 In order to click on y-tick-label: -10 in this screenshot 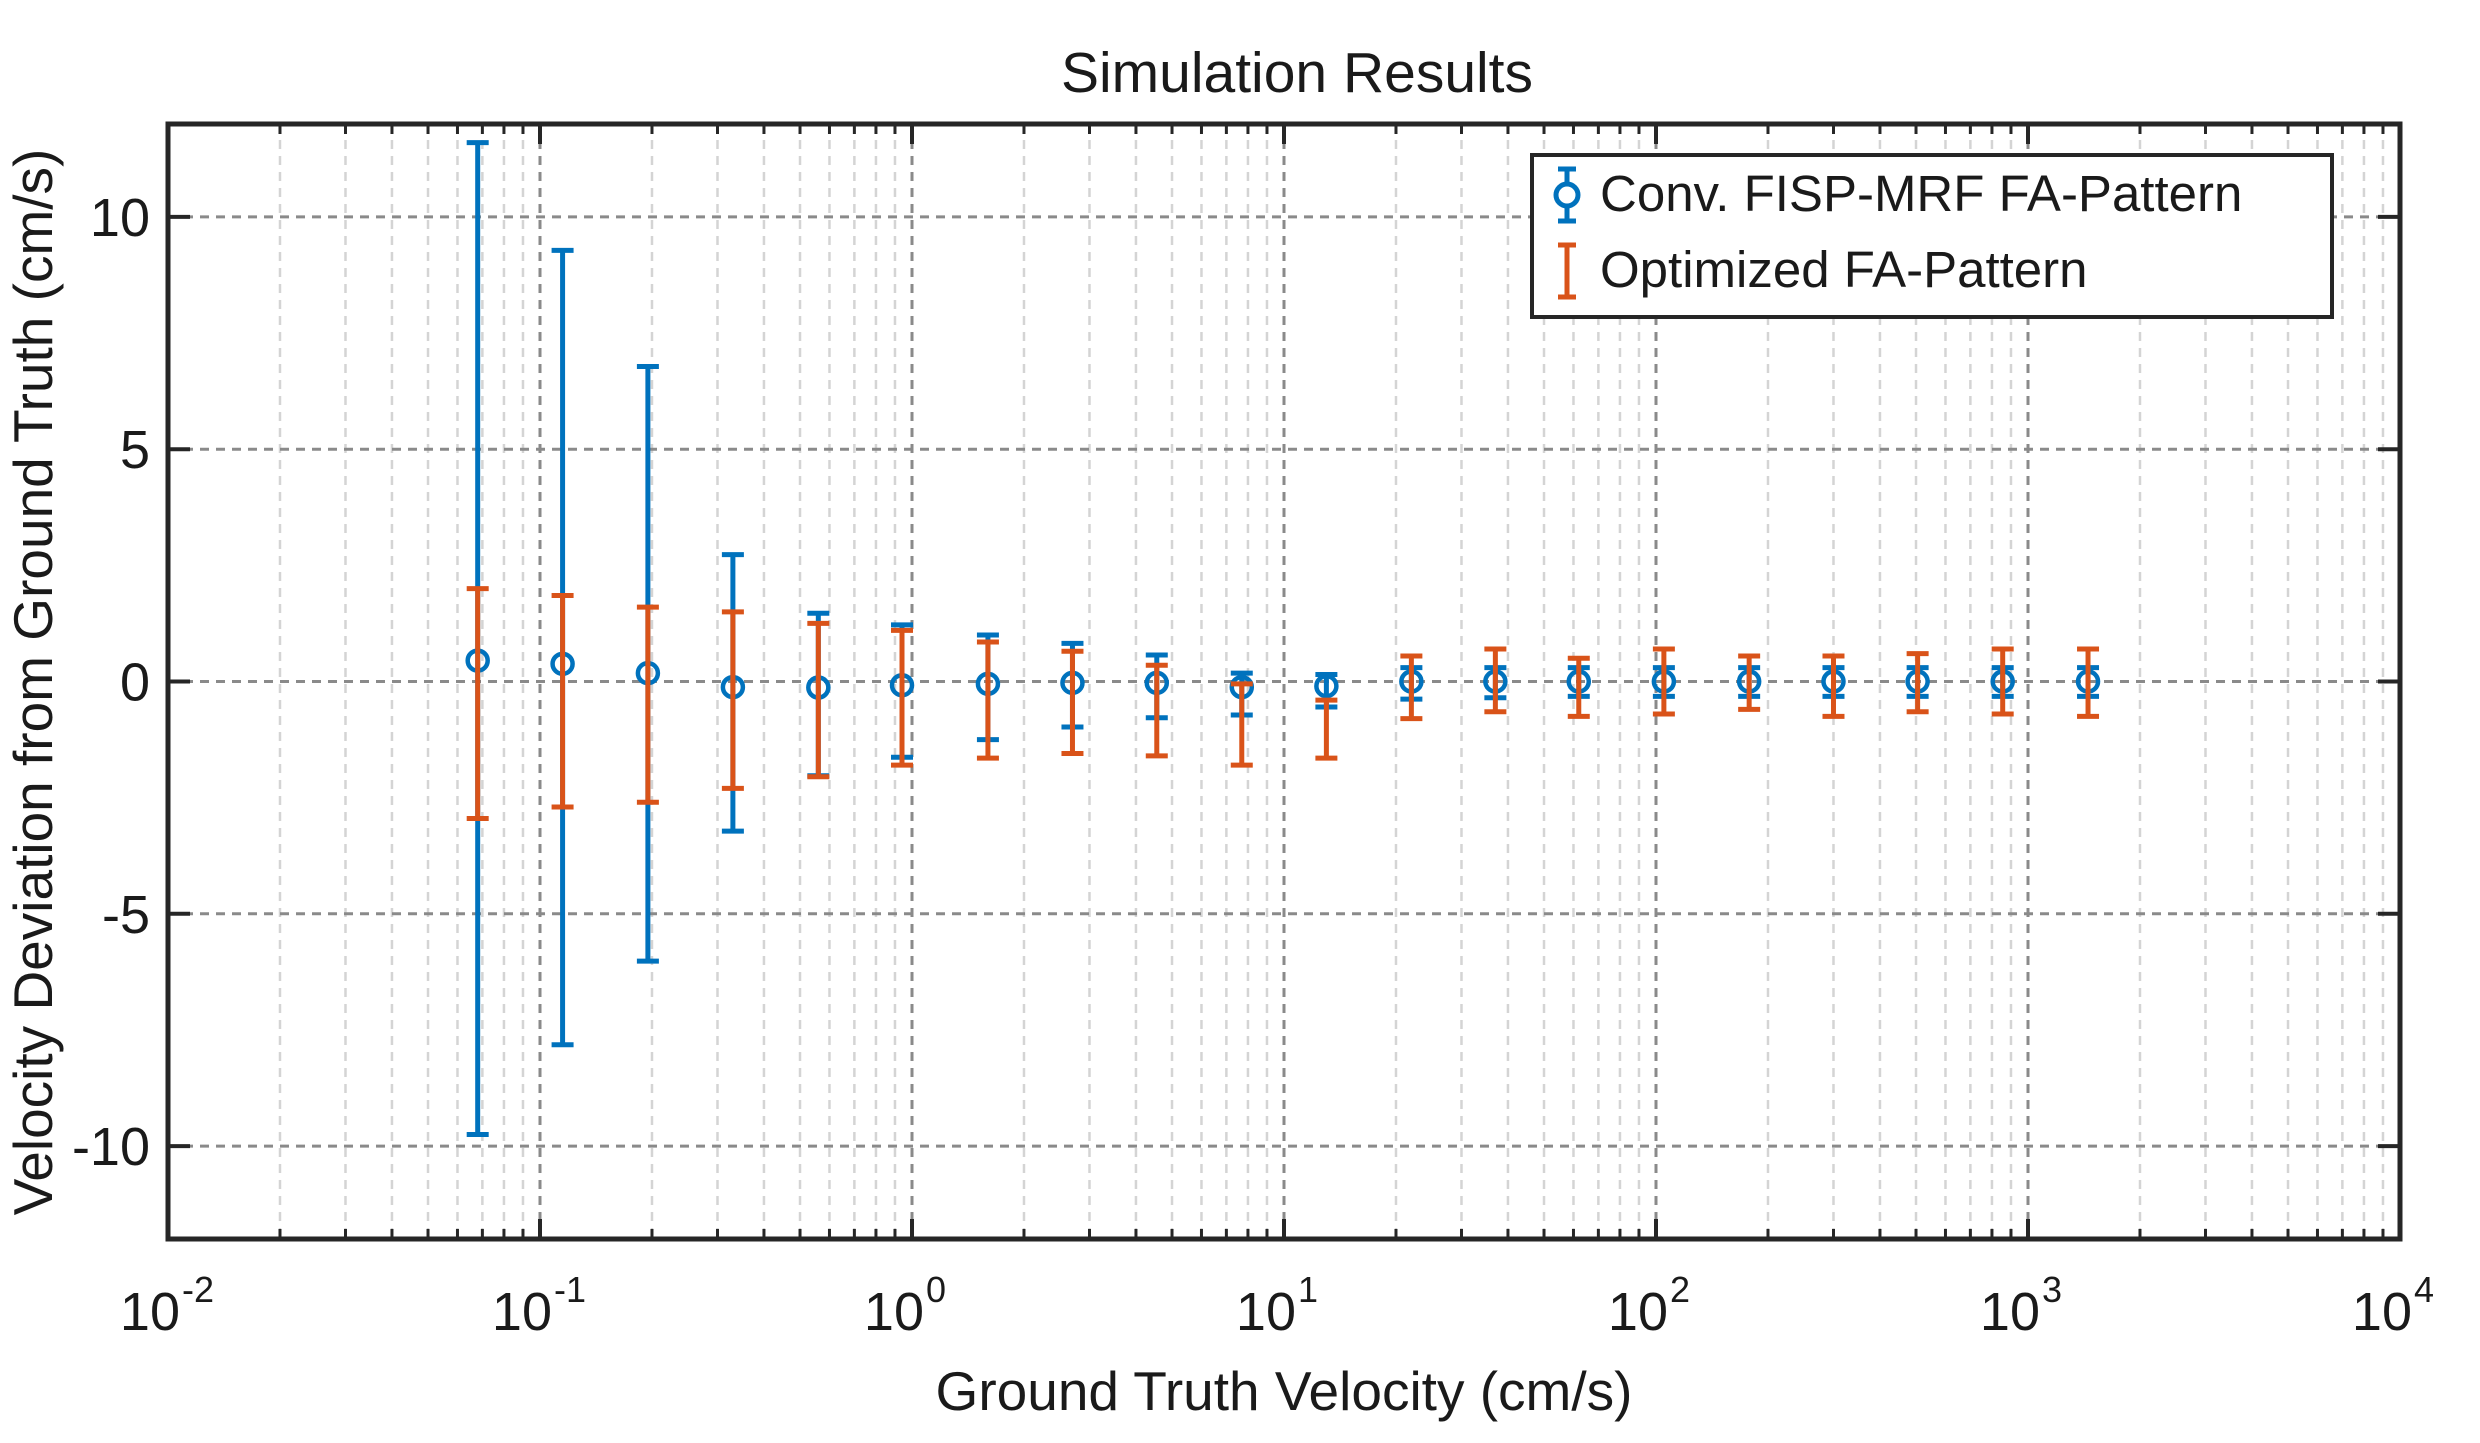, I will do `click(111, 1147)`.